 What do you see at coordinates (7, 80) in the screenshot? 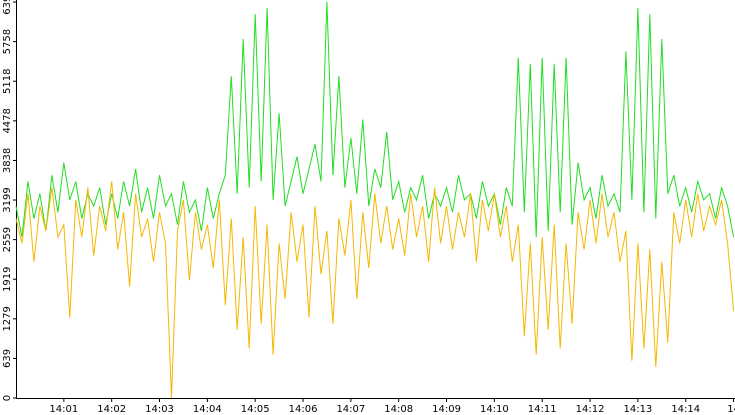
I see `y-tick-label: 5118` at bounding box center [7, 80].